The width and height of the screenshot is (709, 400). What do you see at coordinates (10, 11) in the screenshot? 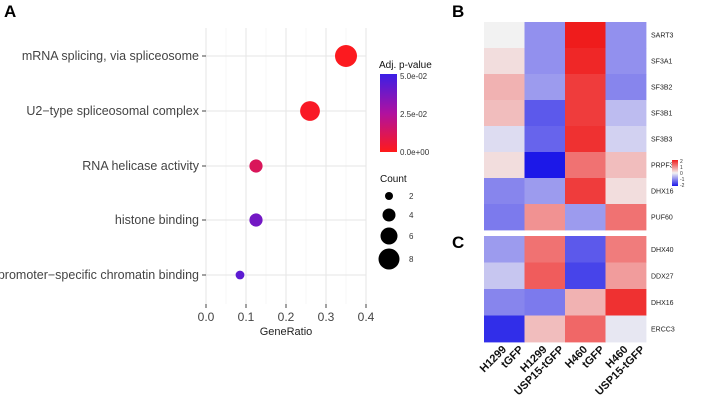
I see `panel-label-a: A` at bounding box center [10, 11].